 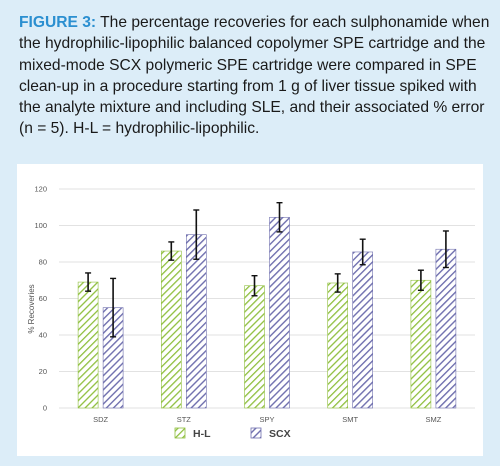 I want to click on bar-scx-smz, so click(x=446, y=328).